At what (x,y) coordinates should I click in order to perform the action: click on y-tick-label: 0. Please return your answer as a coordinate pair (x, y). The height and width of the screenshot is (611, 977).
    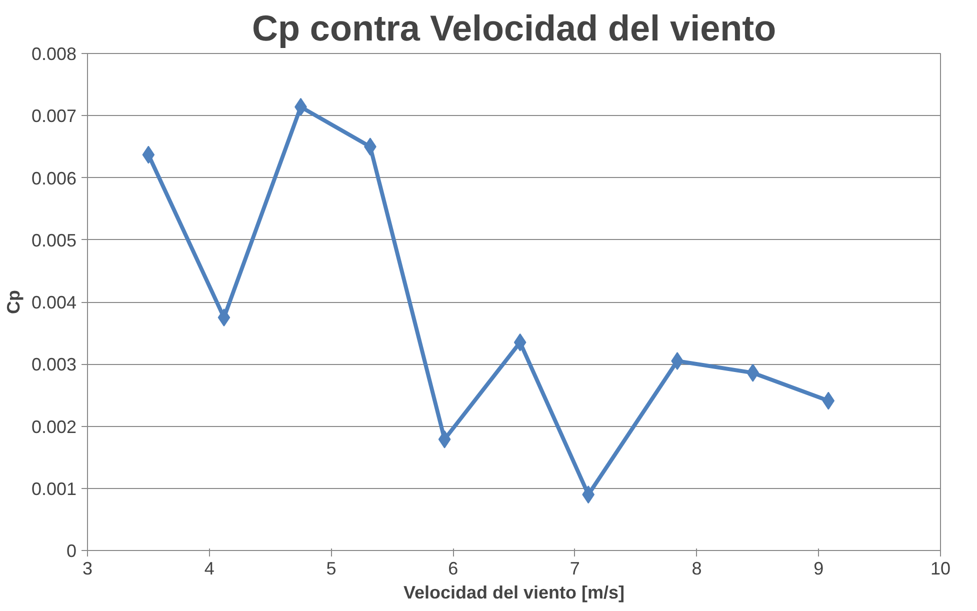
    Looking at the image, I should click on (71, 551).